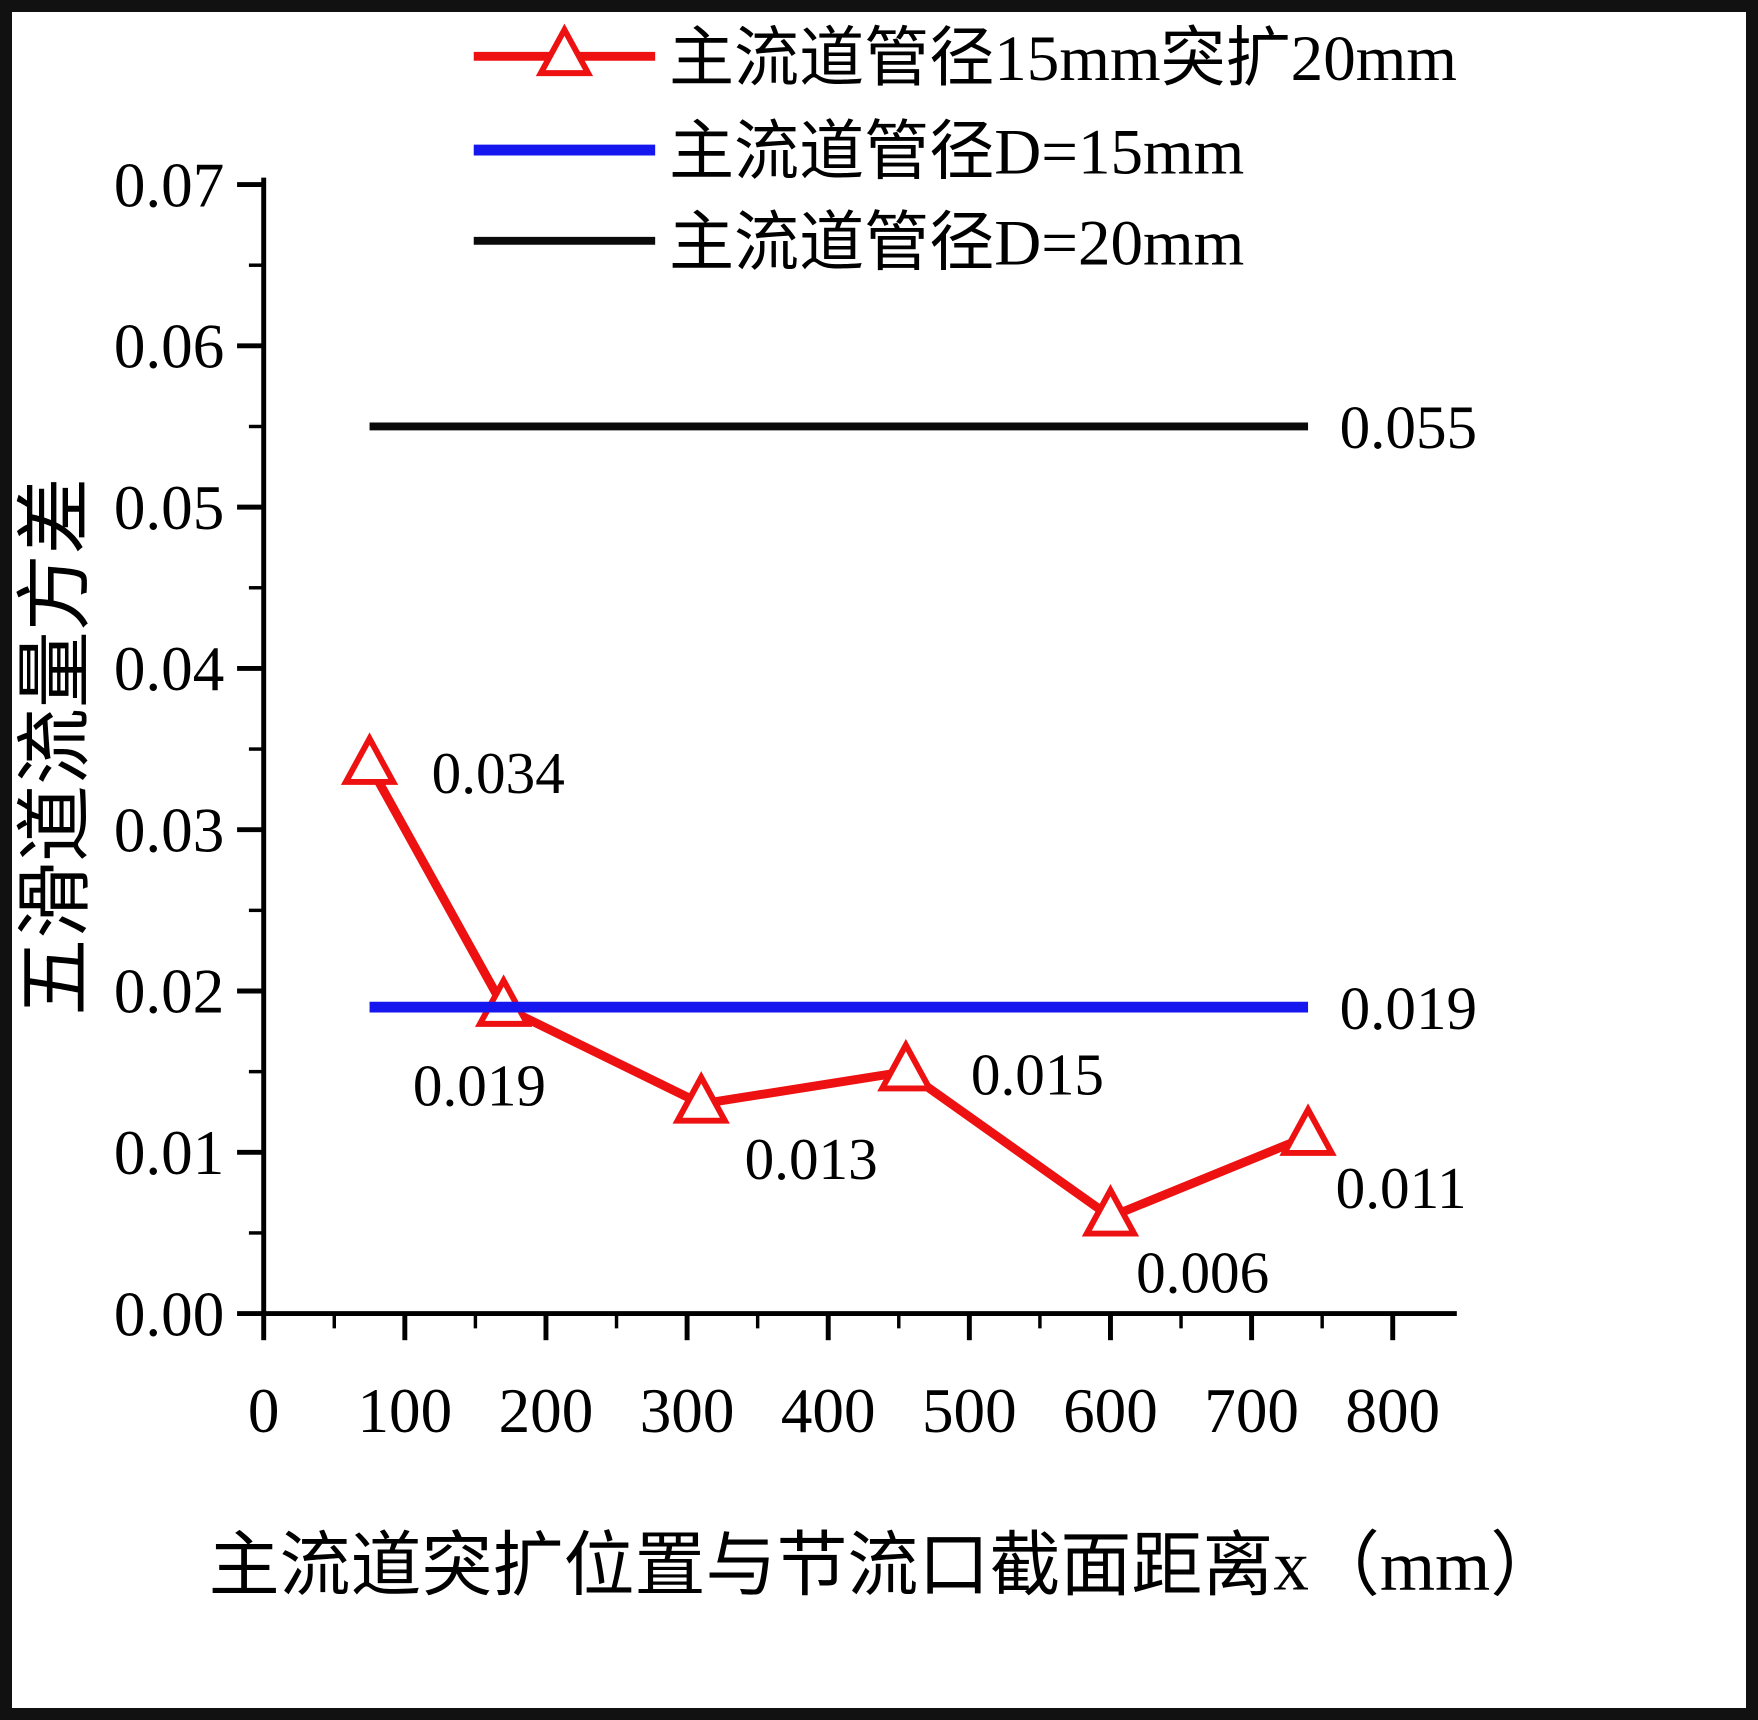 The image size is (1758, 1720). What do you see at coordinates (546, 1411) in the screenshot?
I see `x-tick-label: 200` at bounding box center [546, 1411].